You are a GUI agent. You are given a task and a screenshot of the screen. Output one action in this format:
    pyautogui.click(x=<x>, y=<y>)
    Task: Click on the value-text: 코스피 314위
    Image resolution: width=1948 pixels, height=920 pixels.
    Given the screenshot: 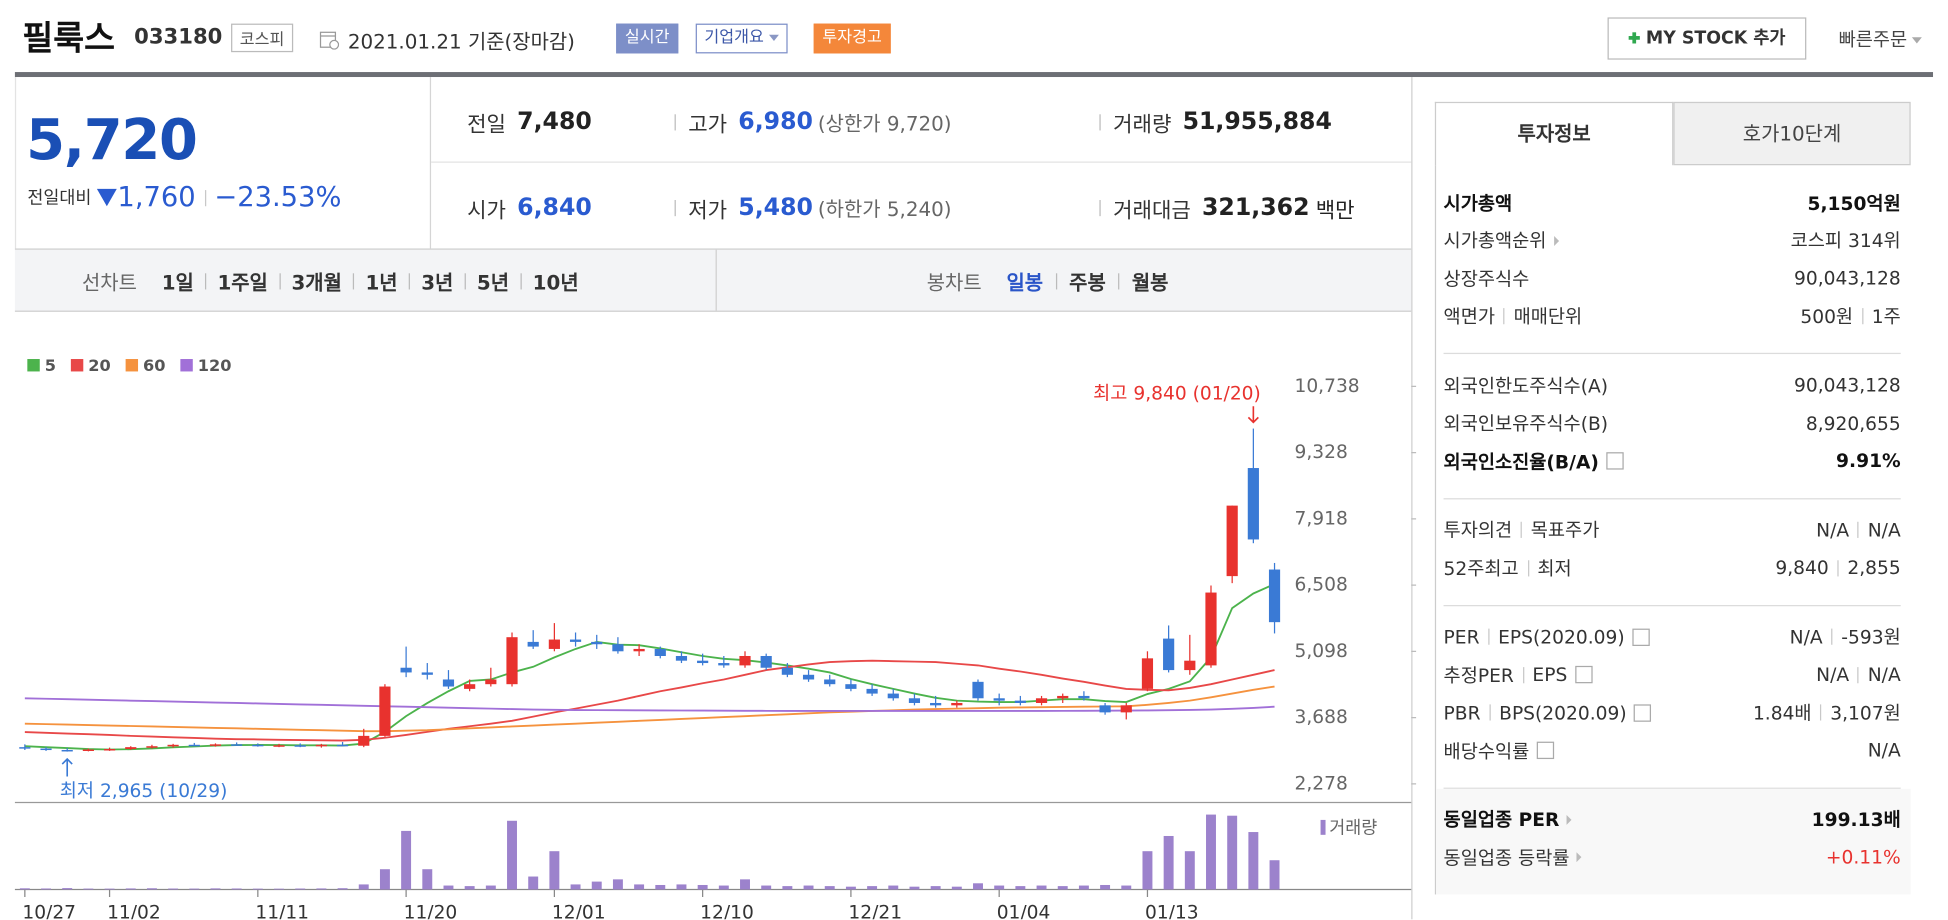 What is the action you would take?
    pyautogui.click(x=1845, y=241)
    